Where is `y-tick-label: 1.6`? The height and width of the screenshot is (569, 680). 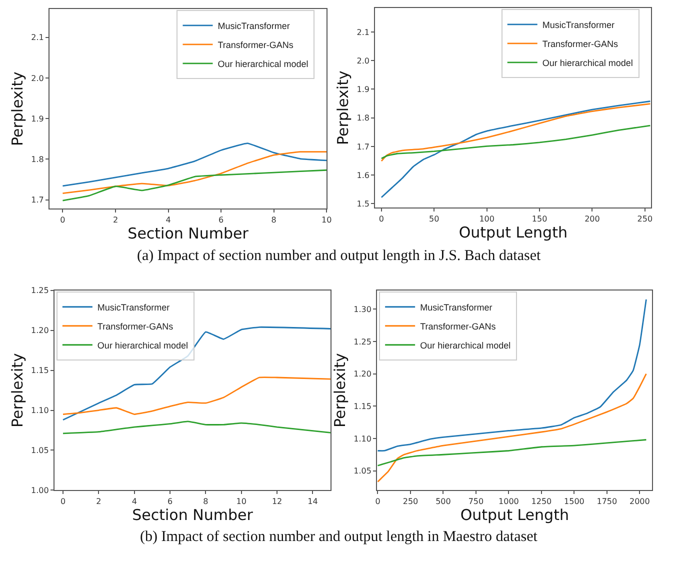
y-tick-label: 1.6 is located at coordinates (363, 175).